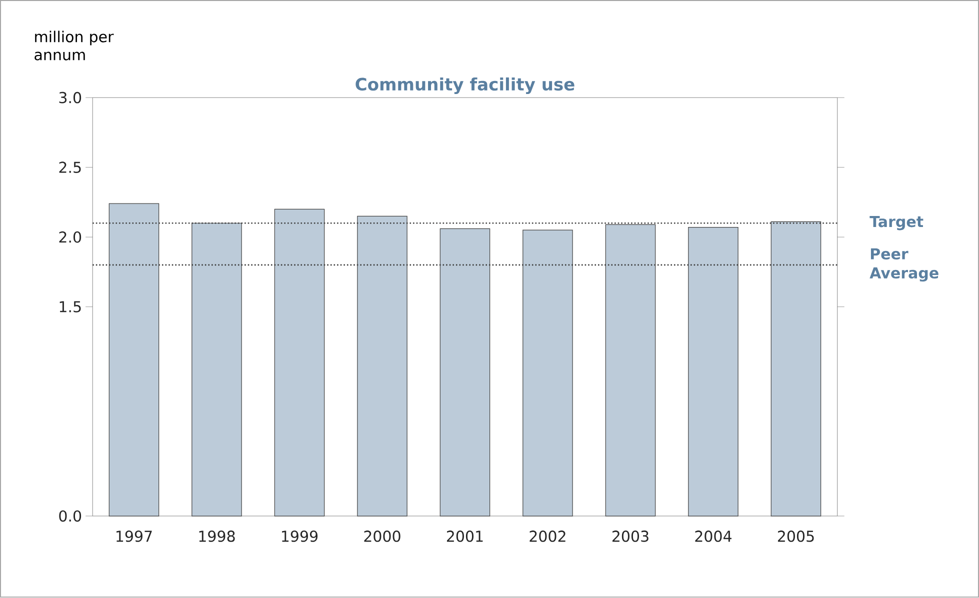 This screenshot has height=598, width=979. What do you see at coordinates (548, 536) in the screenshot?
I see `x-tick-label: 2002` at bounding box center [548, 536].